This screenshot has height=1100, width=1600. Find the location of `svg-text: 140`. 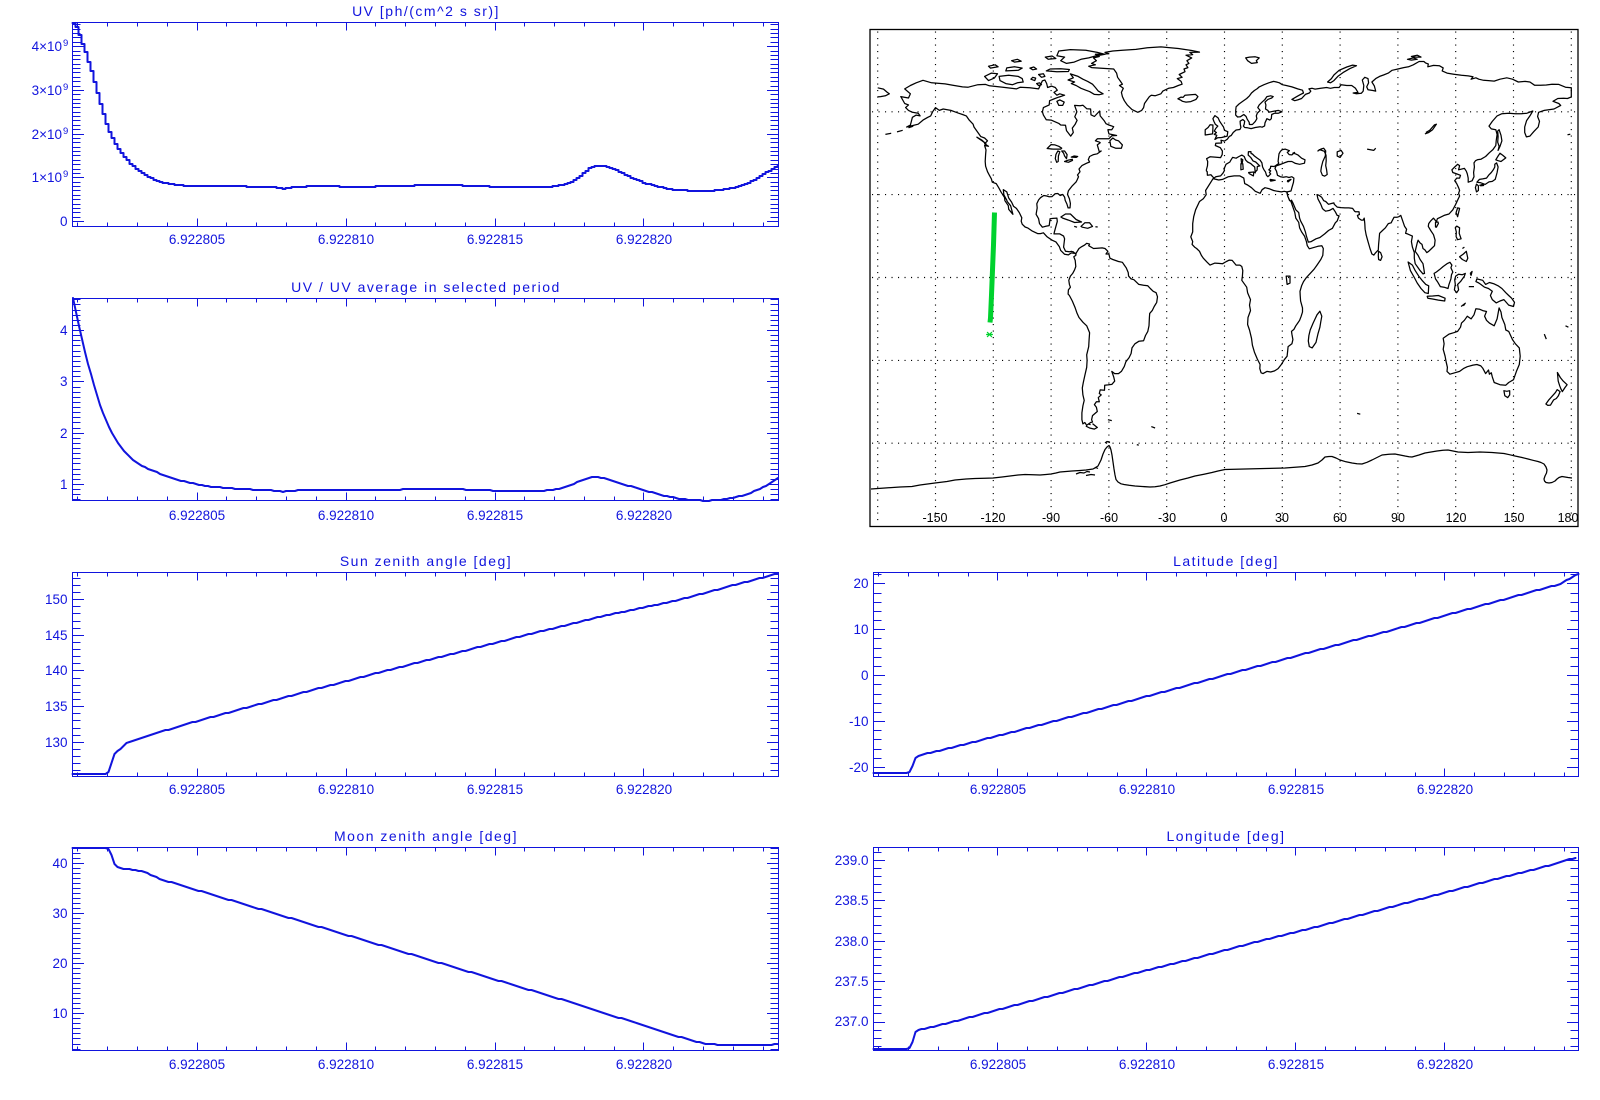

svg-text: 140 is located at coordinates (56, 670).